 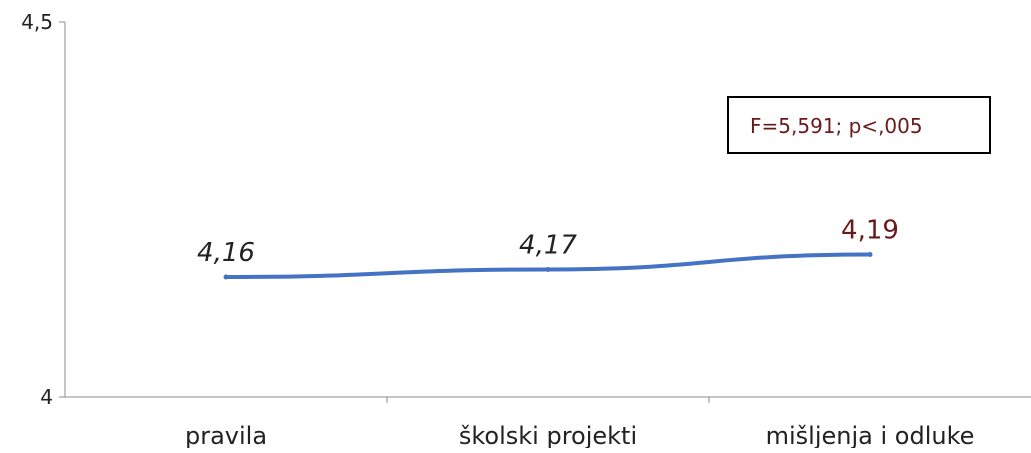 What do you see at coordinates (870, 231) in the screenshot?
I see `data-label: 4,19` at bounding box center [870, 231].